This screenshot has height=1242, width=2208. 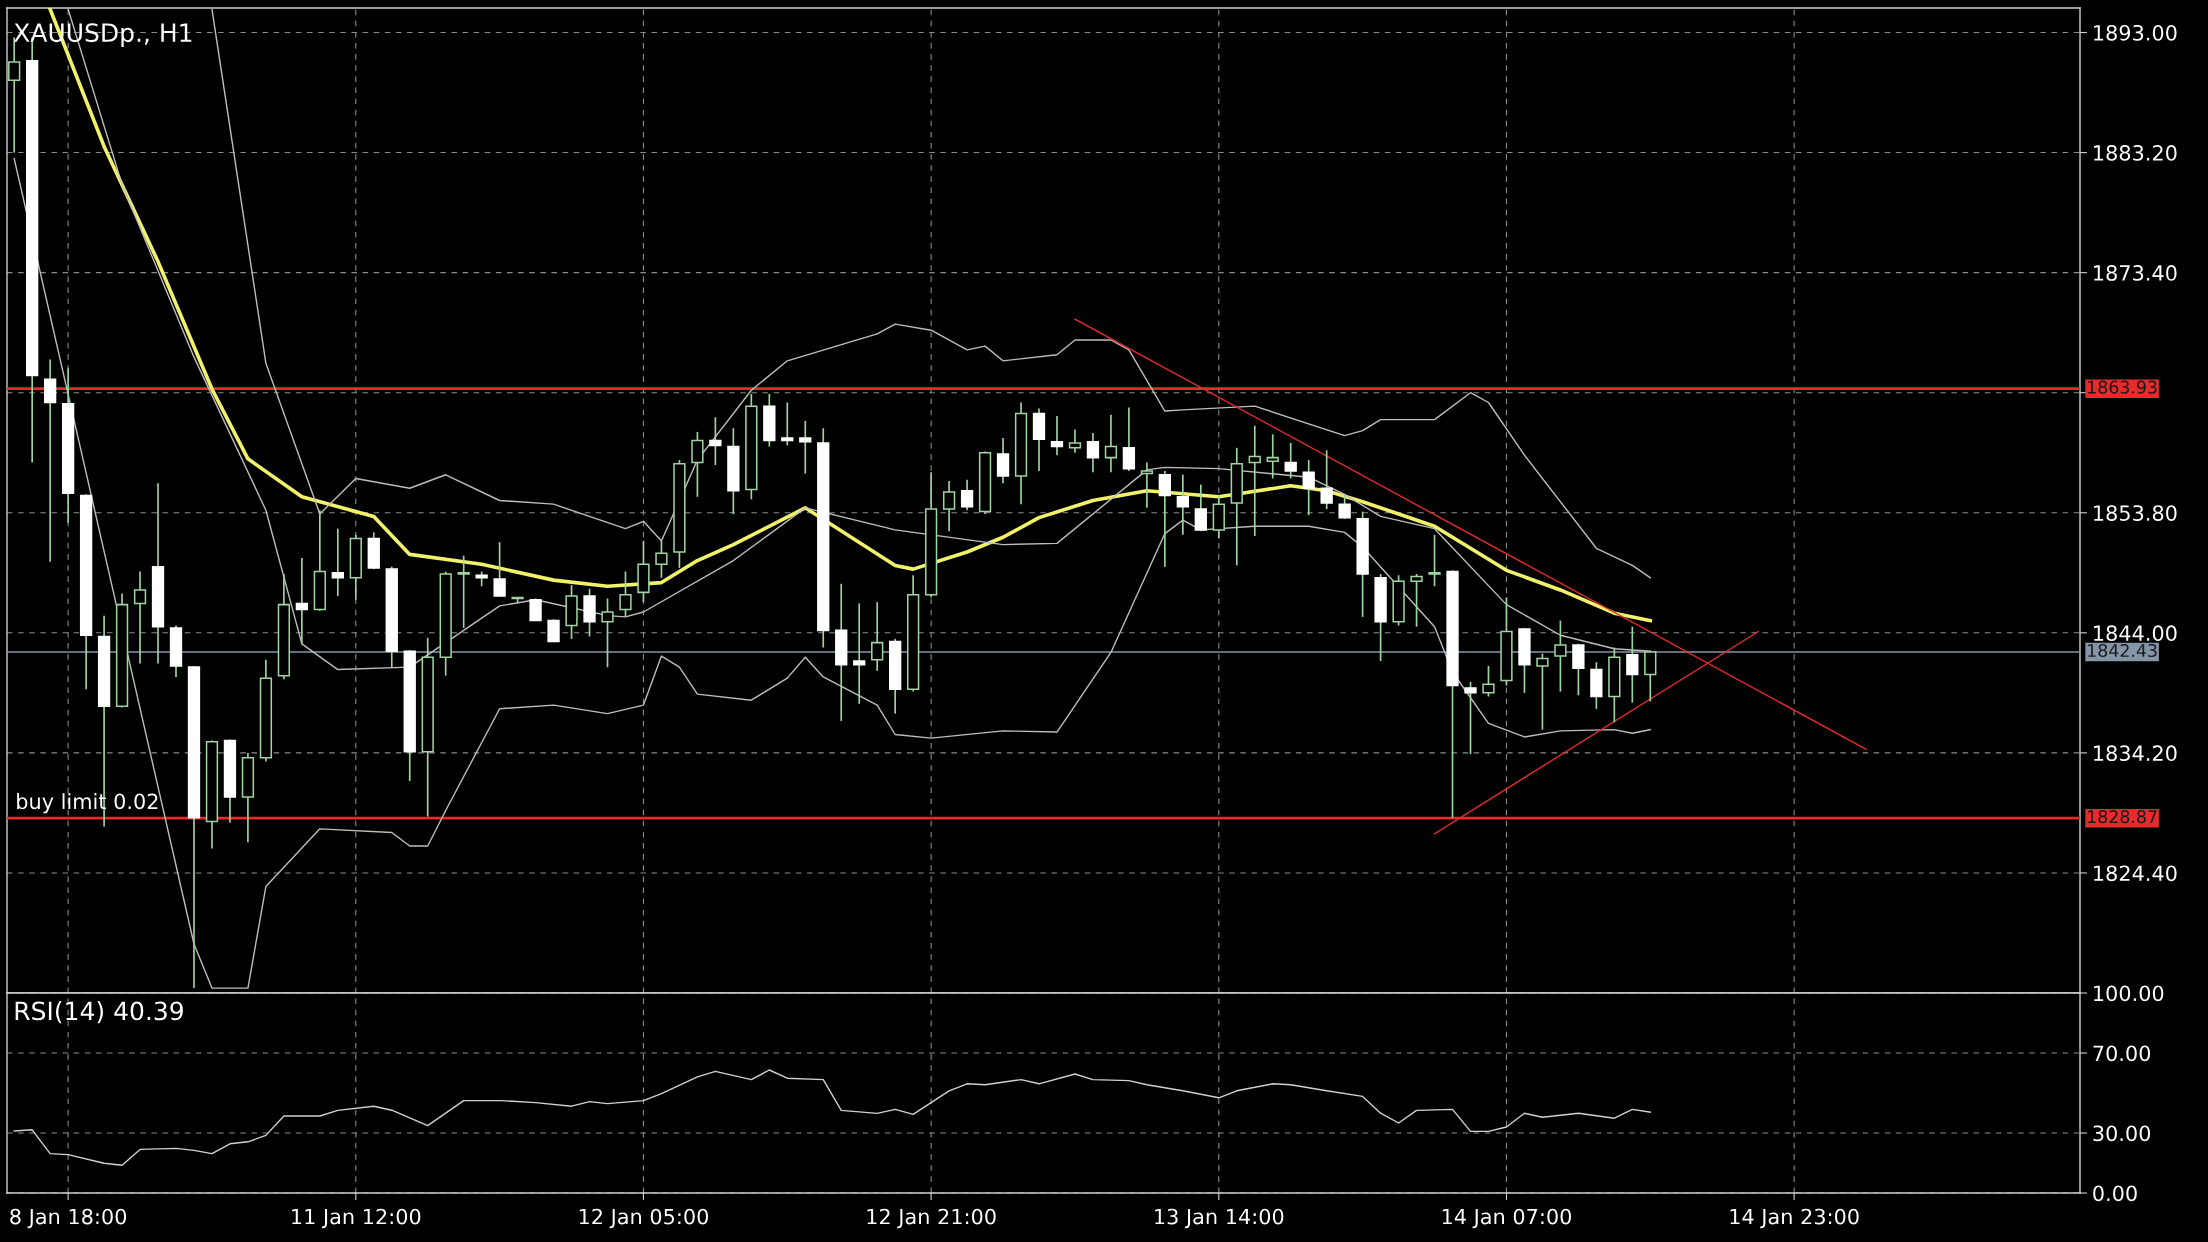 What do you see at coordinates (356, 1218) in the screenshot?
I see `x-tick-label: 11 Jan 12:00` at bounding box center [356, 1218].